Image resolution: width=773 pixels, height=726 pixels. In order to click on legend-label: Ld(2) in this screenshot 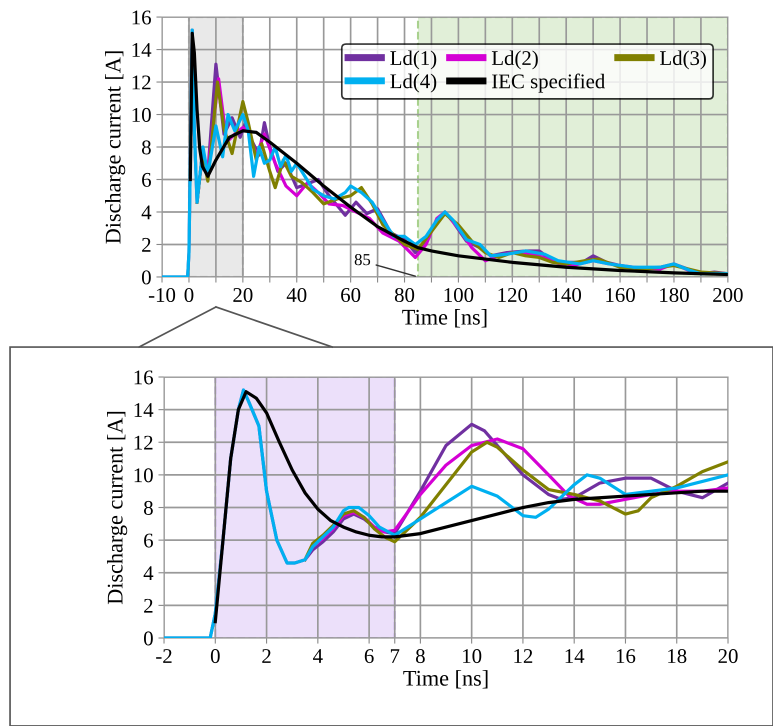, I will do `click(515, 60)`.